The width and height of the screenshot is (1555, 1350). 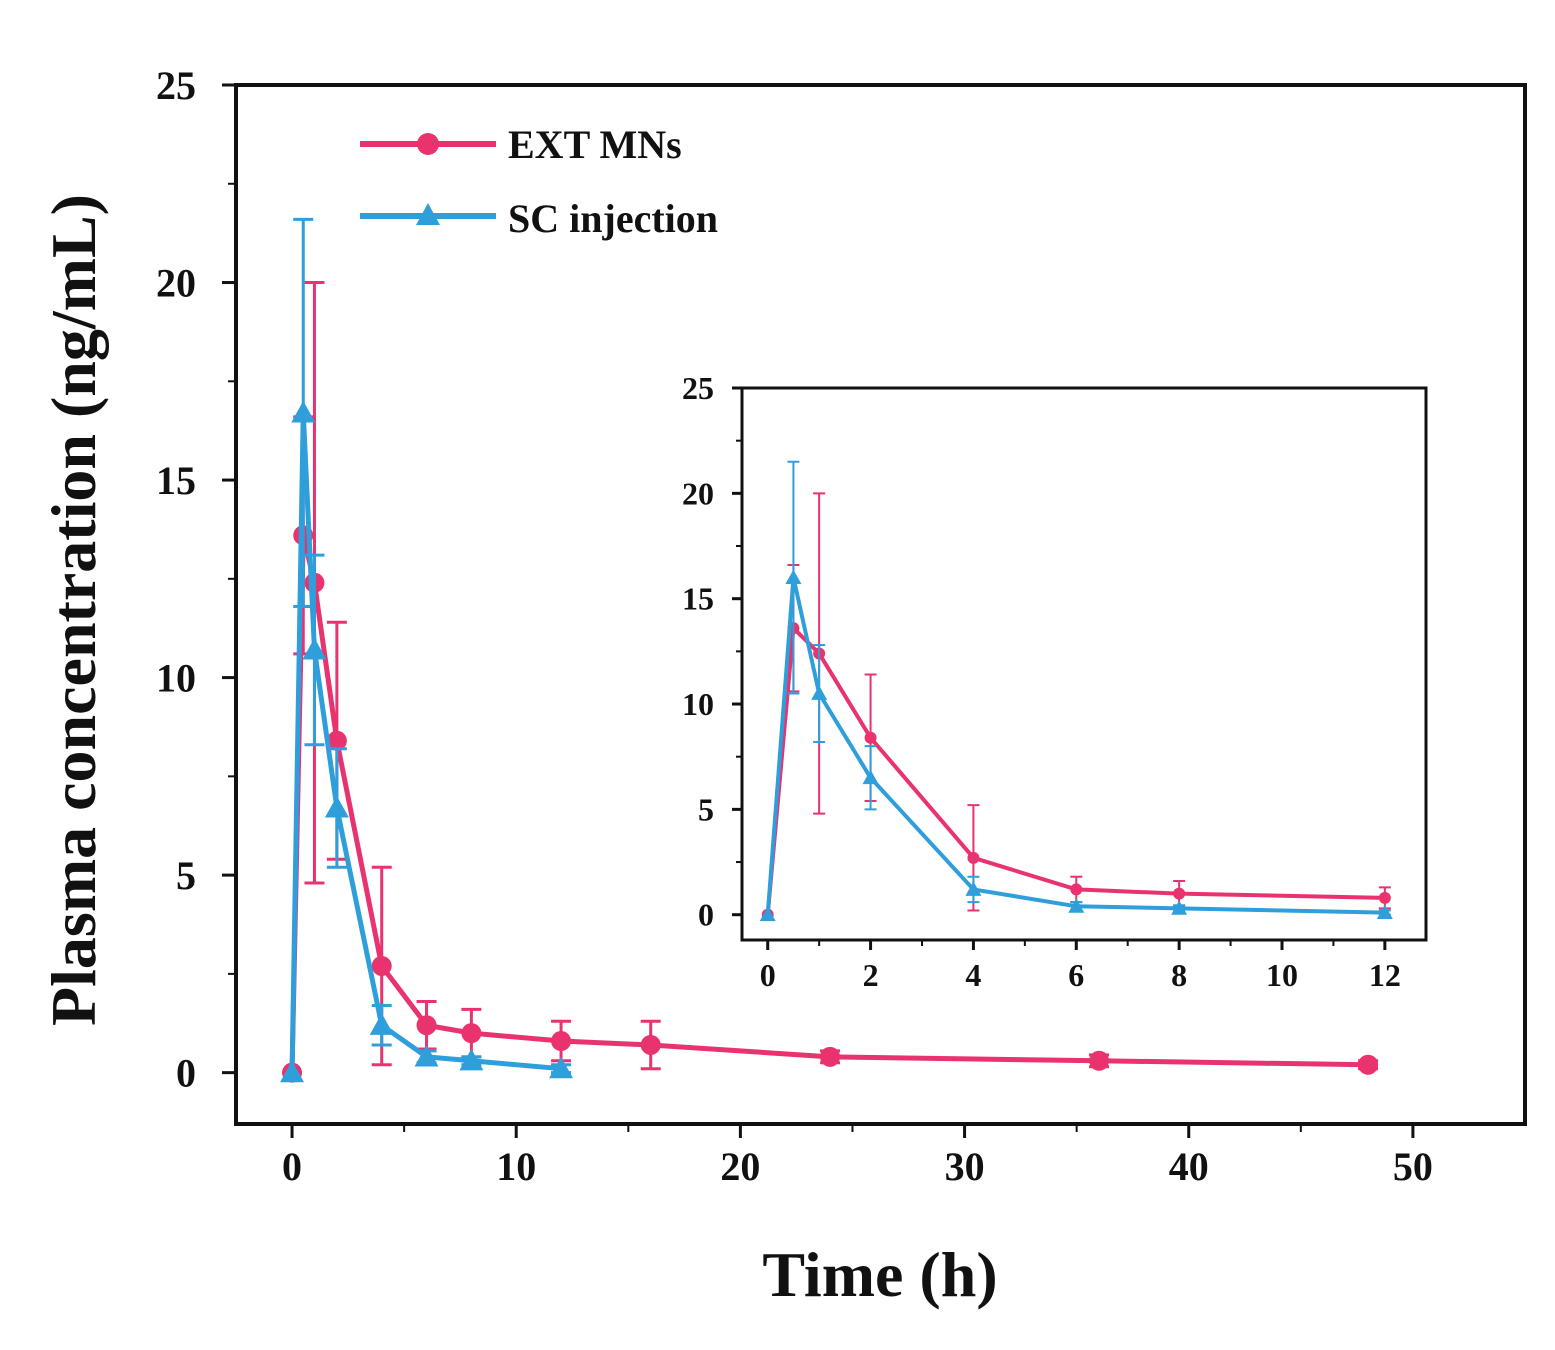 What do you see at coordinates (516, 1166) in the screenshot?
I see `main-x-tick-label: 10` at bounding box center [516, 1166].